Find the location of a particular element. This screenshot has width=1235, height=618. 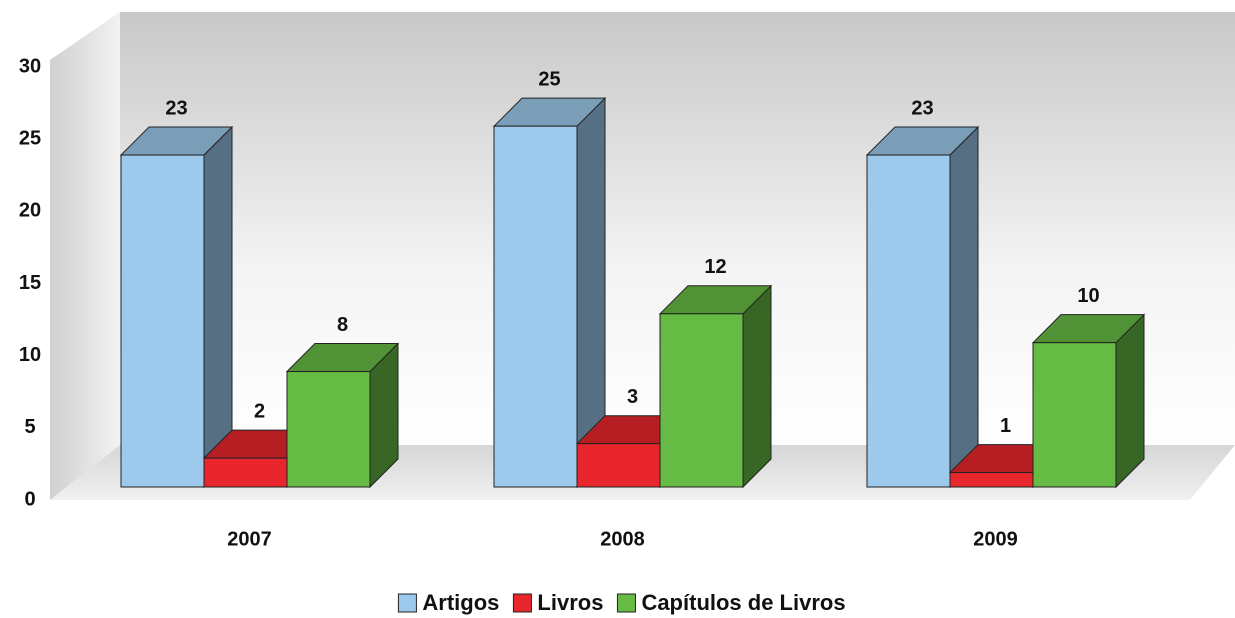

x-tick-label: 2008 is located at coordinates (622, 539).